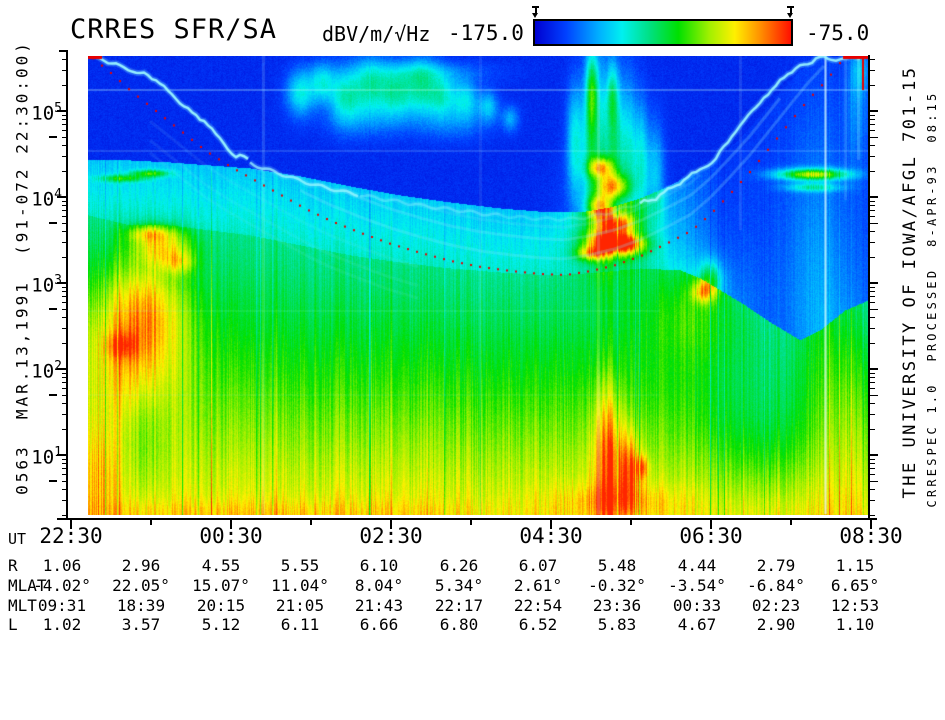 The width and height of the screenshot is (945, 720). I want to click on table-row-label: R, so click(13, 565).